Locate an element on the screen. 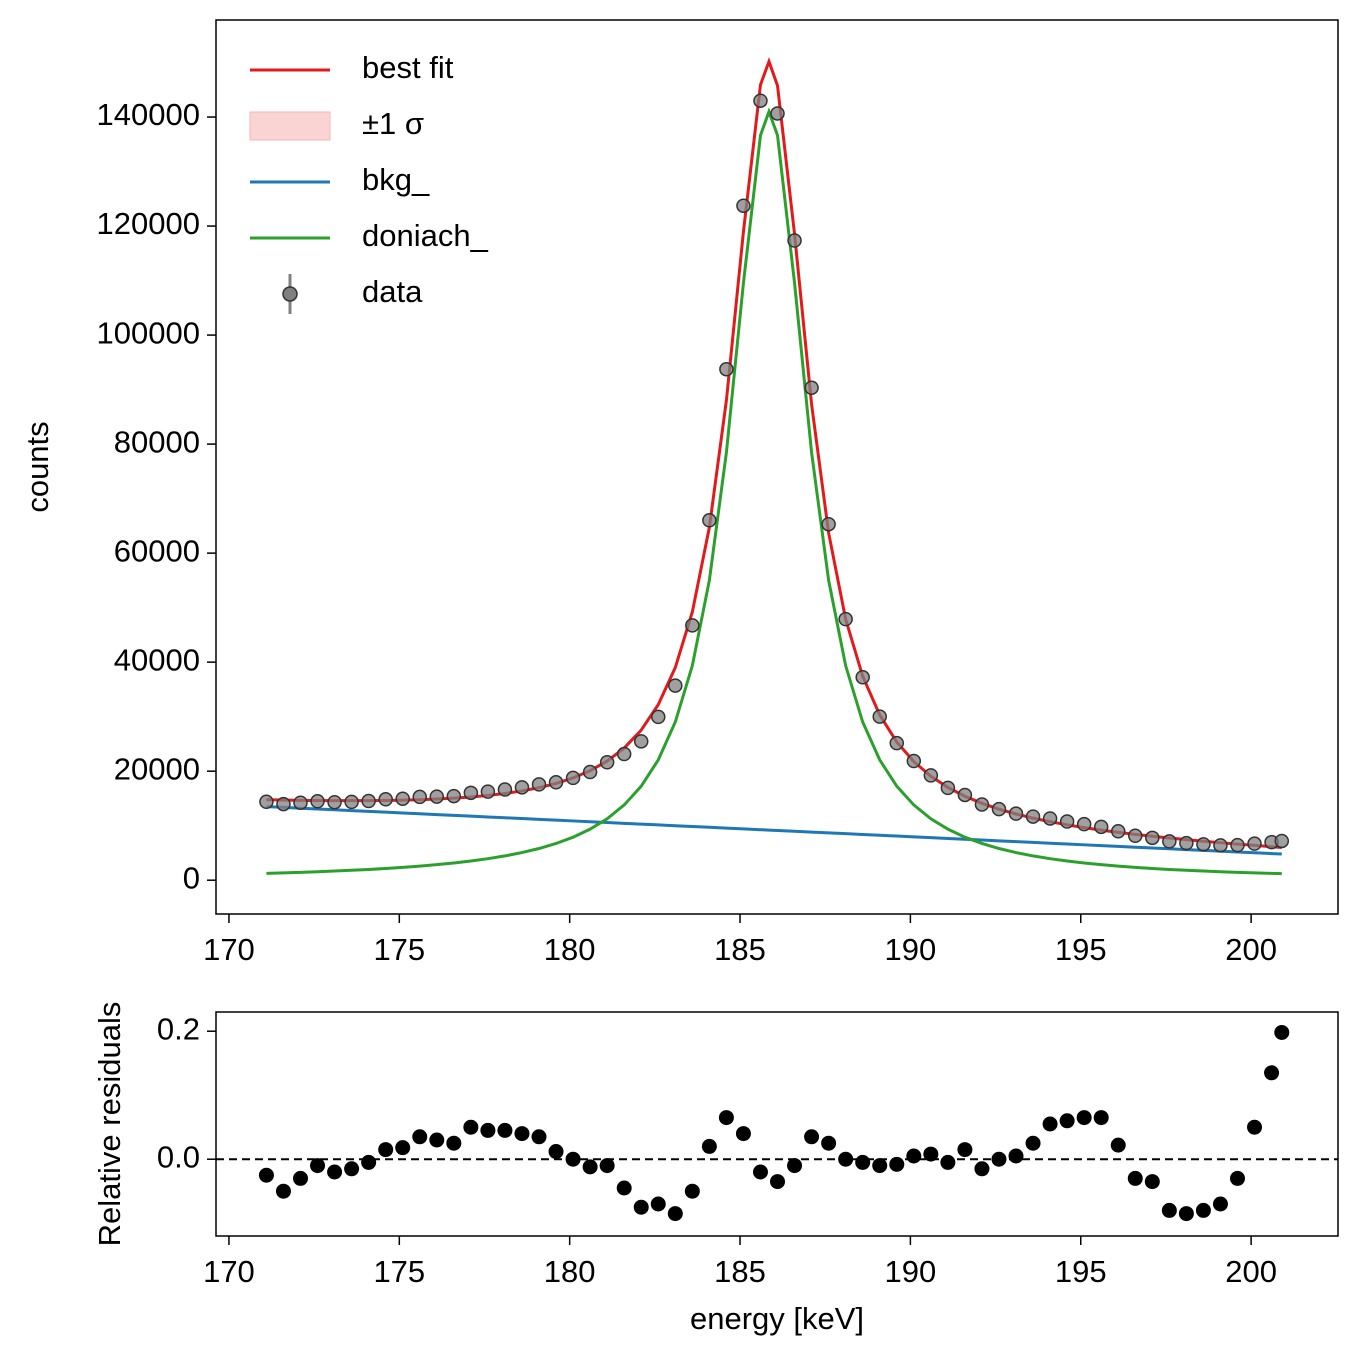  legend-label: doniach_ is located at coordinates (425, 235).